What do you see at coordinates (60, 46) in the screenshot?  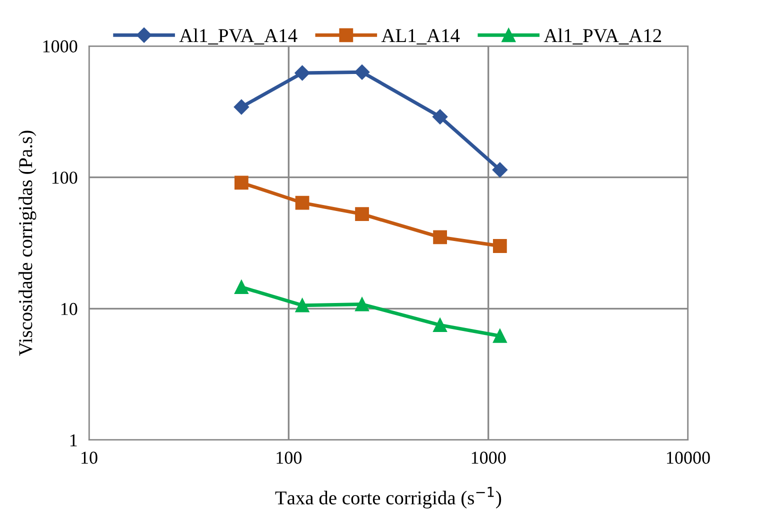 I see `y-tick-label: 1000` at bounding box center [60, 46].